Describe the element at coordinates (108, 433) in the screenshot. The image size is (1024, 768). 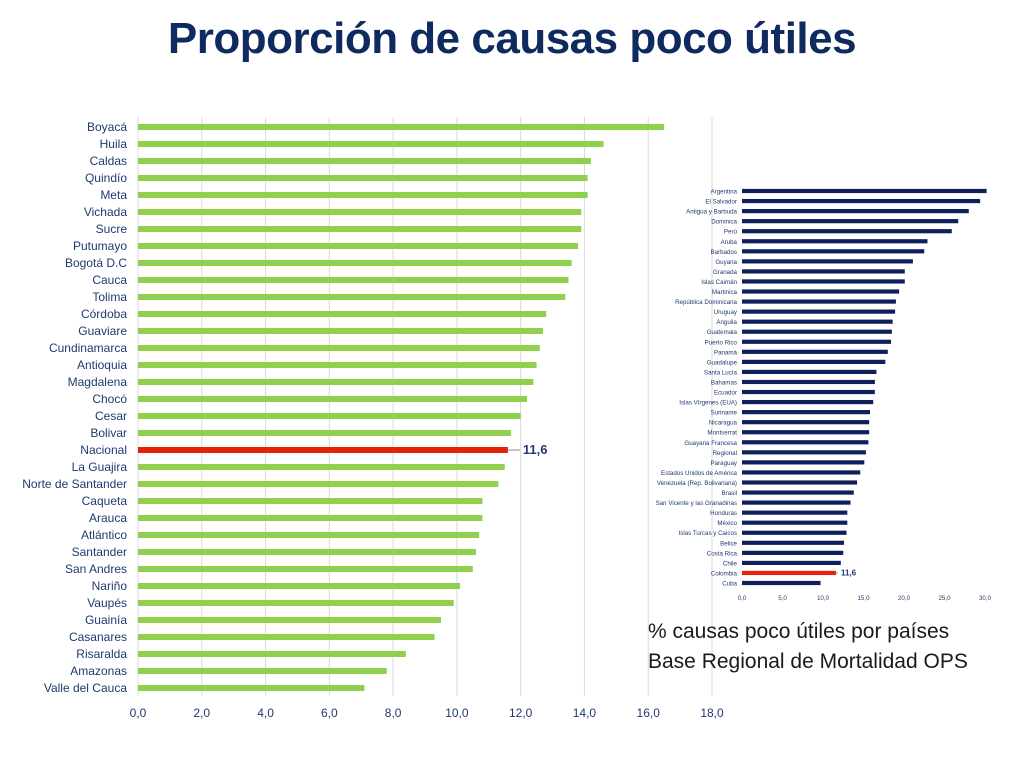
I see `dept-category-label-bolivar: Bolivar` at that location.